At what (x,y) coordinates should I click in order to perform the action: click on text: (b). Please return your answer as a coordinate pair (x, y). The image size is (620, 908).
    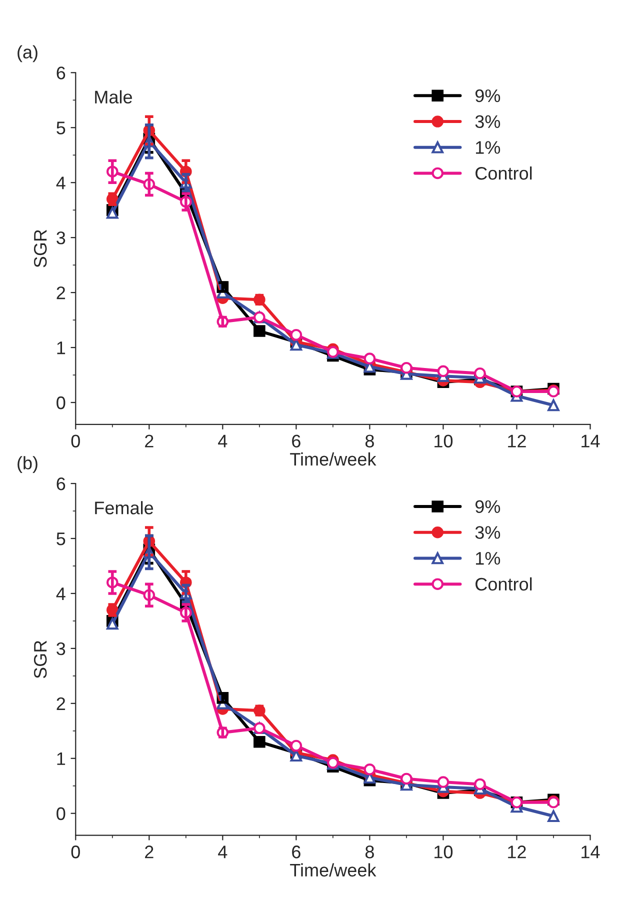
    Looking at the image, I should click on (28, 464).